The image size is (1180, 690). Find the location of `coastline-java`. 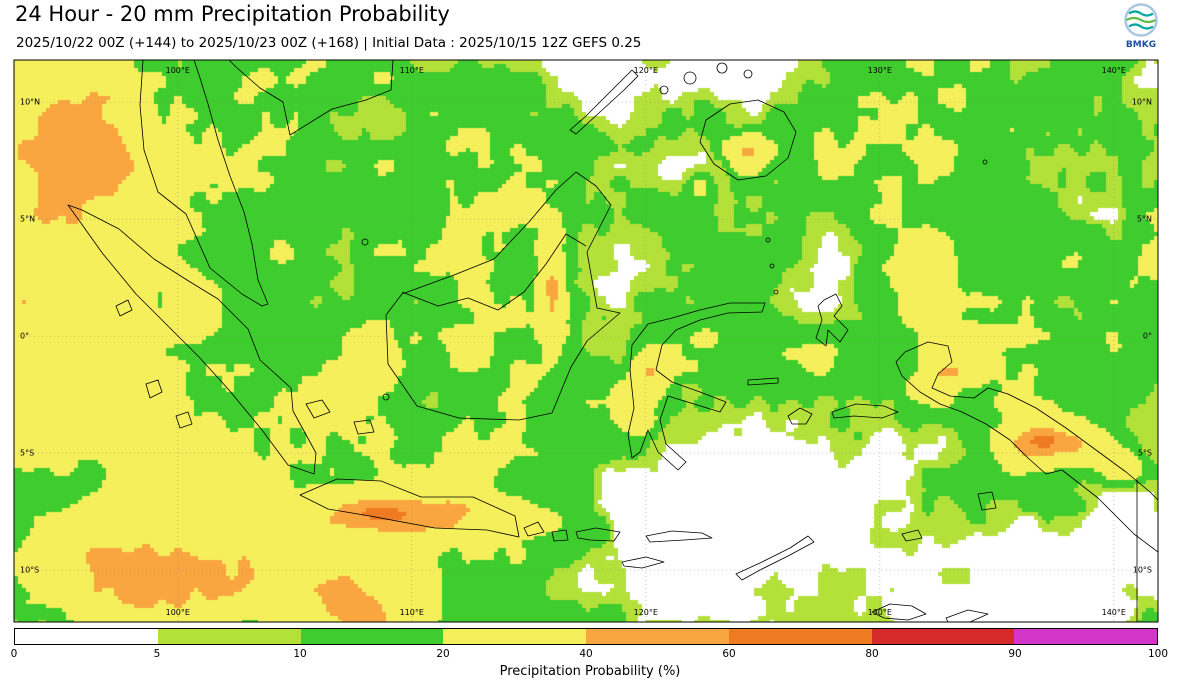

coastline-java is located at coordinates (409, 508).